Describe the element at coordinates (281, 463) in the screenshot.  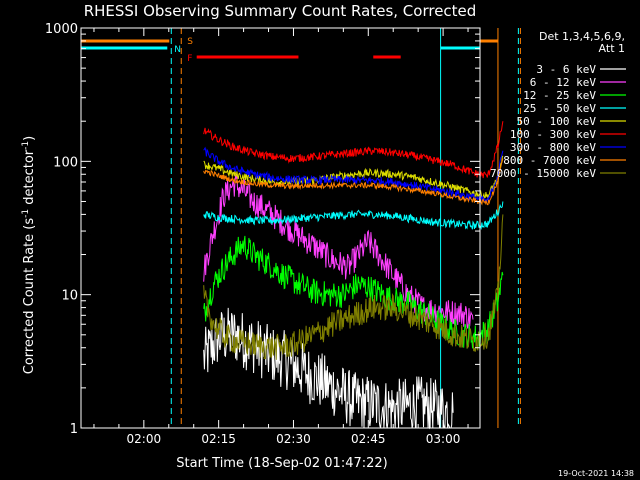
I see `x-axis-label: Start Time (18-Sep-02 01:47:22)` at that location.